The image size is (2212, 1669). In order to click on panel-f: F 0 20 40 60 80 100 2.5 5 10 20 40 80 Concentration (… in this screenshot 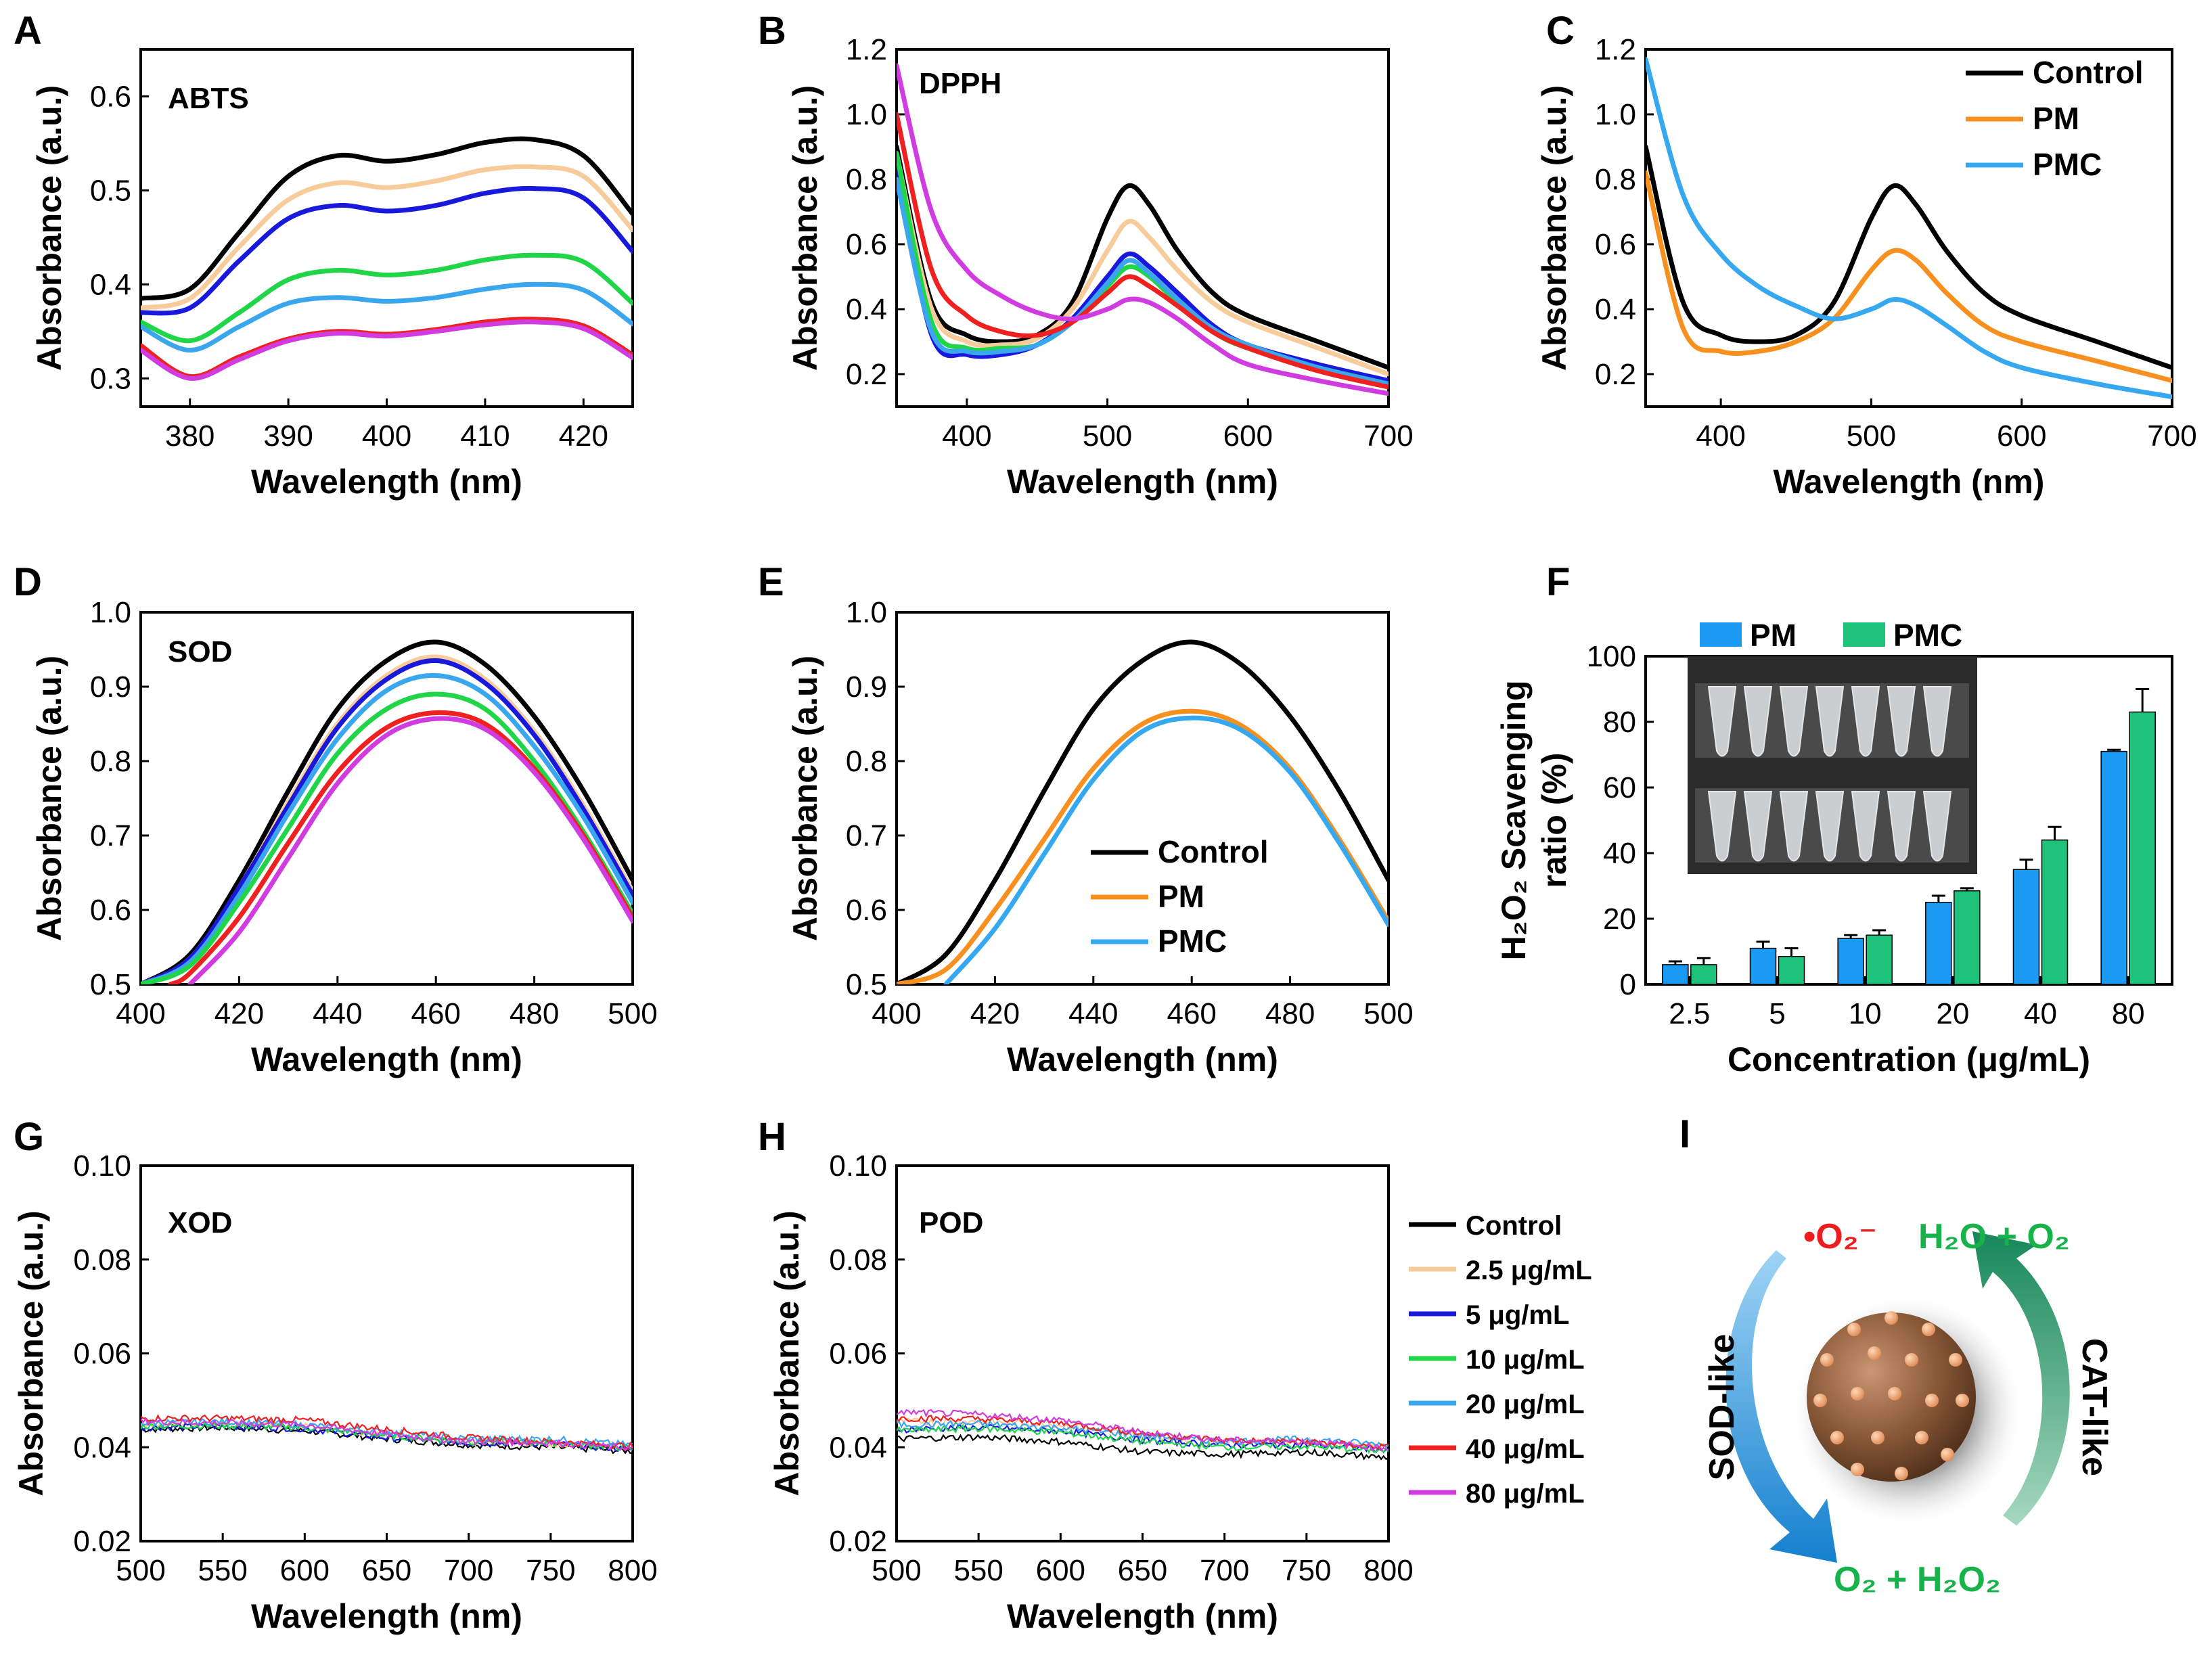, I will do `click(1834, 819)`.